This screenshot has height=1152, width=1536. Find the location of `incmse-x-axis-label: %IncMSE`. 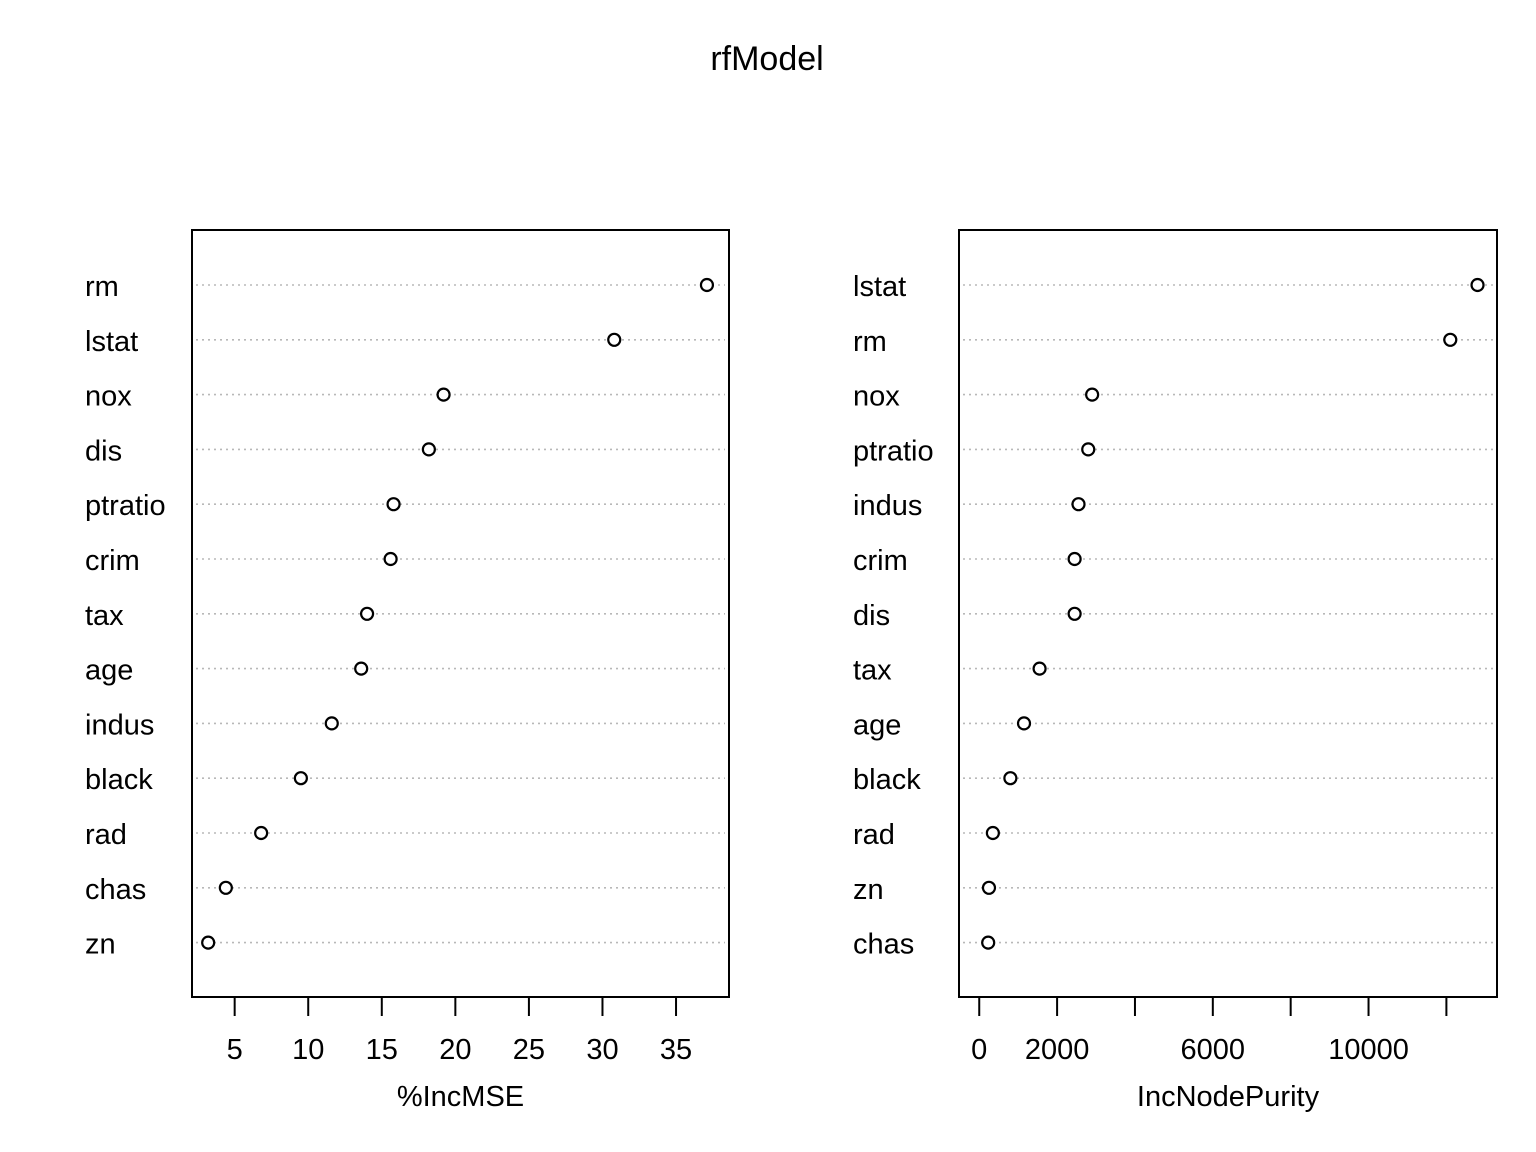

incmse-x-axis-label: %IncMSE is located at coordinates (460, 1097).